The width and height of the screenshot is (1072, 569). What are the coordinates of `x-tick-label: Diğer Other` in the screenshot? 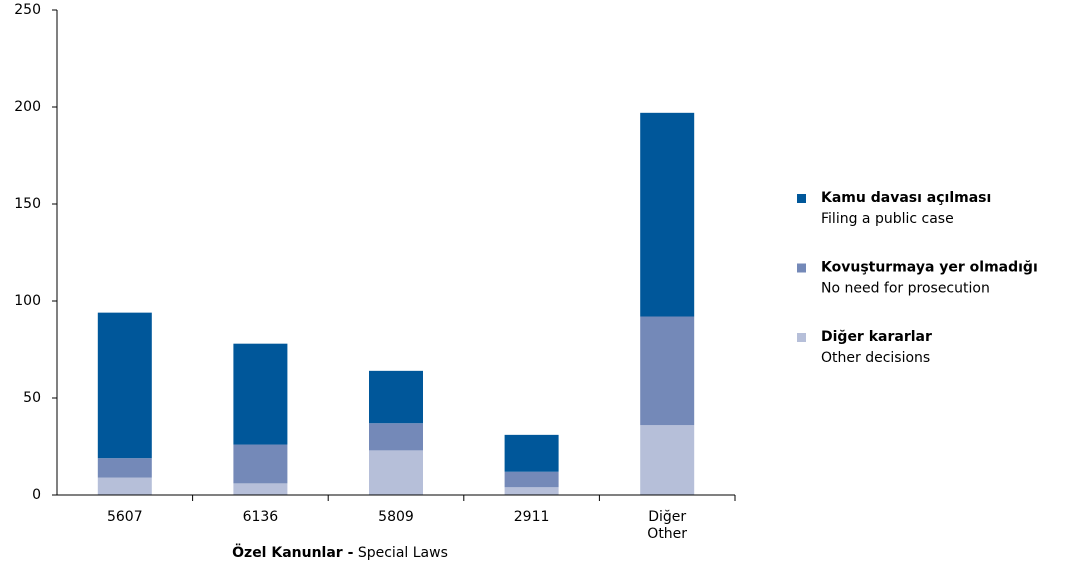 It's located at (667, 525).